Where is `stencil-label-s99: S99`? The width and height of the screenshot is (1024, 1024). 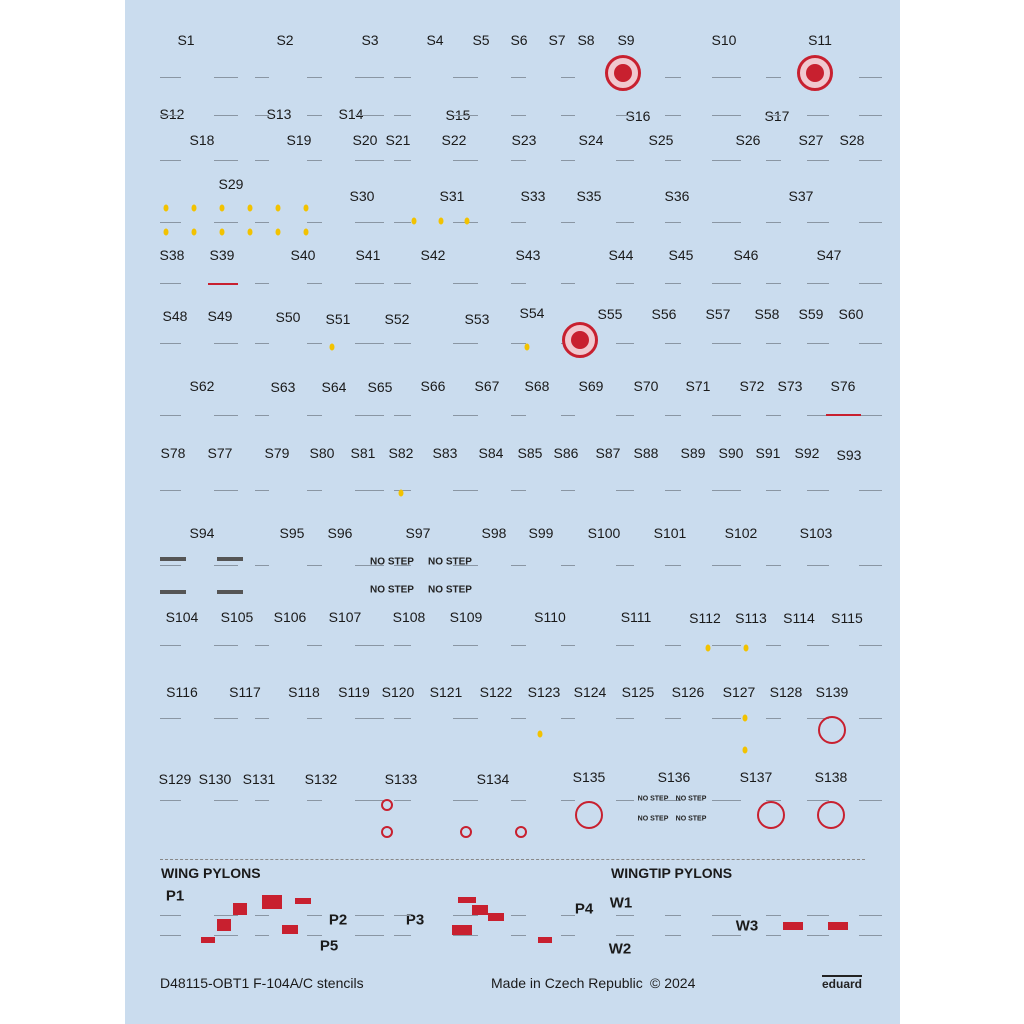 stencil-label-s99: S99 is located at coordinates (541, 533).